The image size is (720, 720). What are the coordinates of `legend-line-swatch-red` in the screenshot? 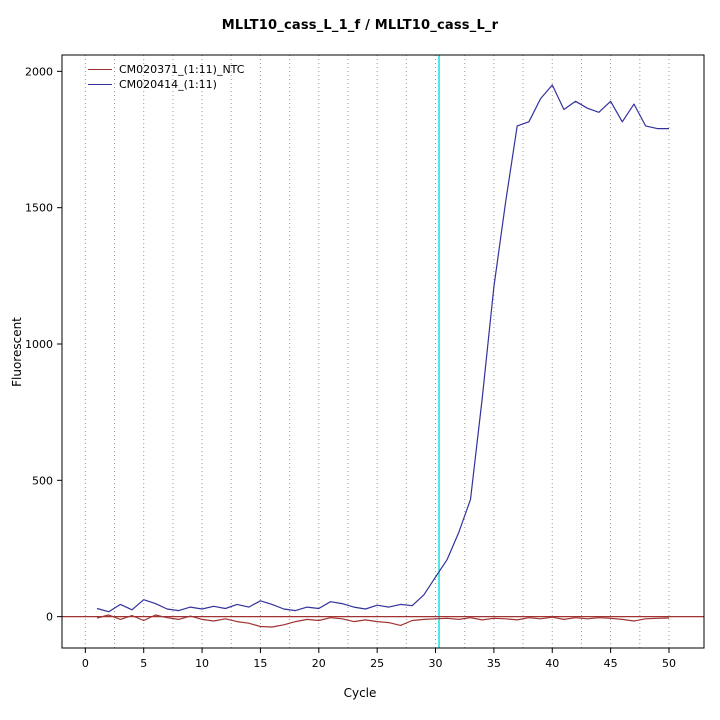 It's located at (100, 69).